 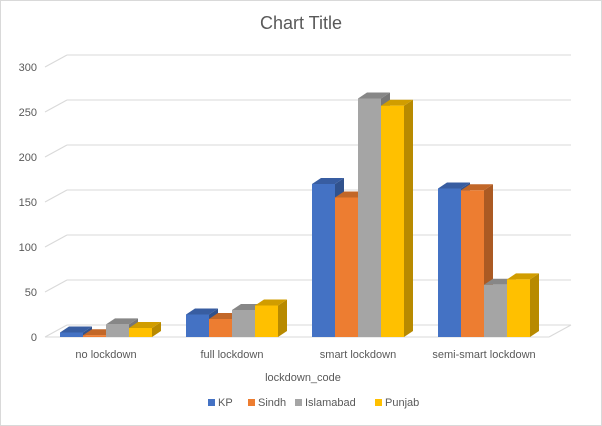 I want to click on x-tick-label: no lockdown, so click(x=105, y=355).